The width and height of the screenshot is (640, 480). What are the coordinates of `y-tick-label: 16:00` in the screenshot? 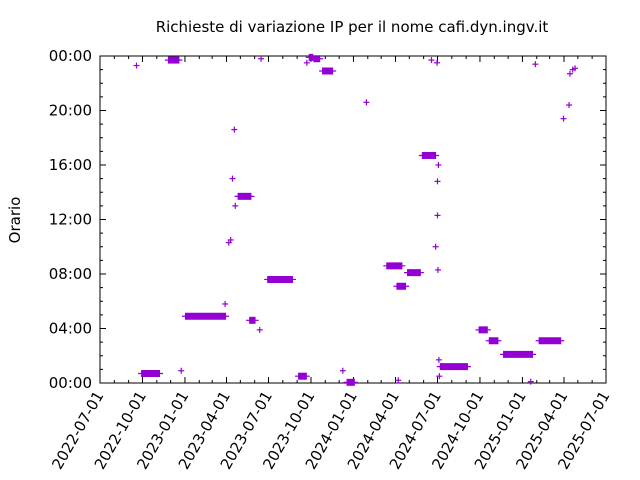 It's located at (70, 165).